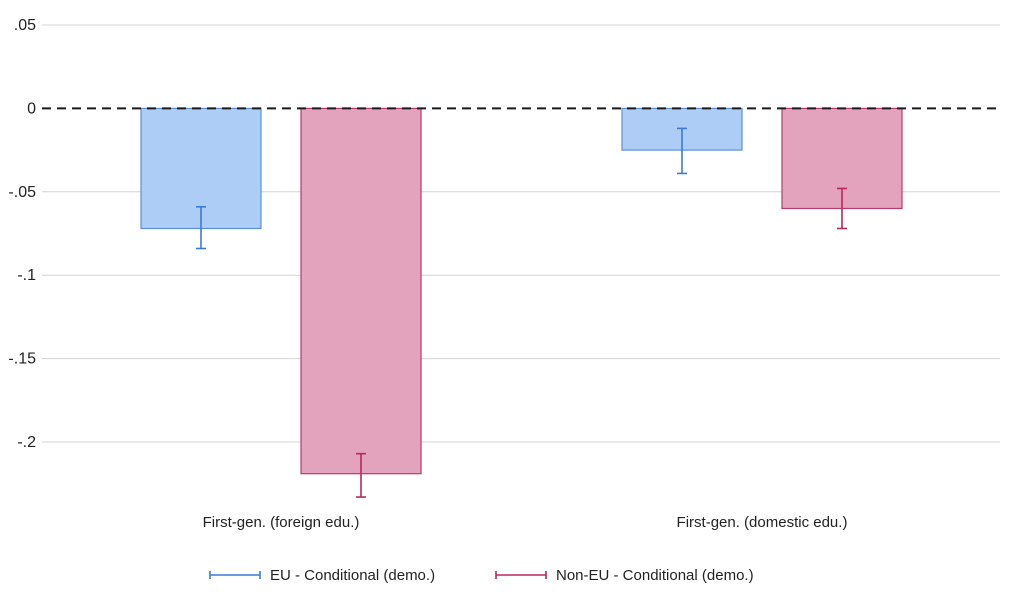 The image size is (1024, 610). I want to click on category-label: First-gen. (foreign edu.), so click(281, 522).